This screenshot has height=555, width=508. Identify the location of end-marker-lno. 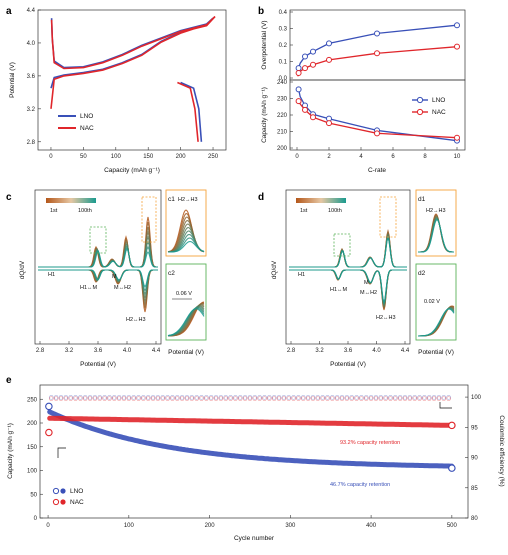
(452, 468).